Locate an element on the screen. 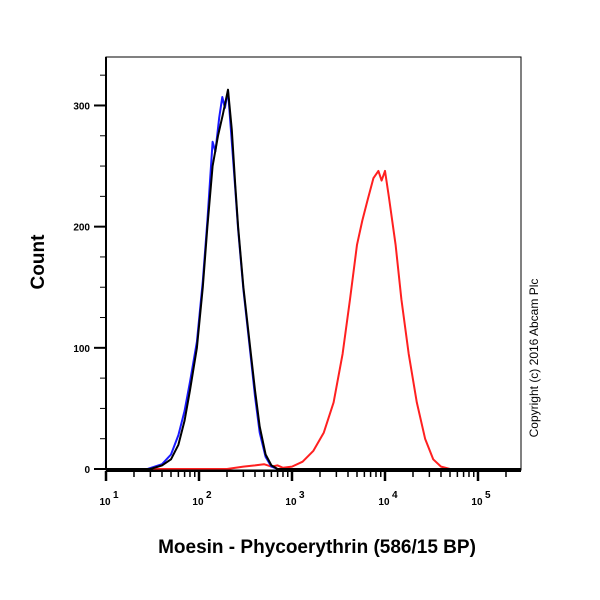 The image size is (600, 600). x-tick-exponent: 3 is located at coordinates (302, 495).